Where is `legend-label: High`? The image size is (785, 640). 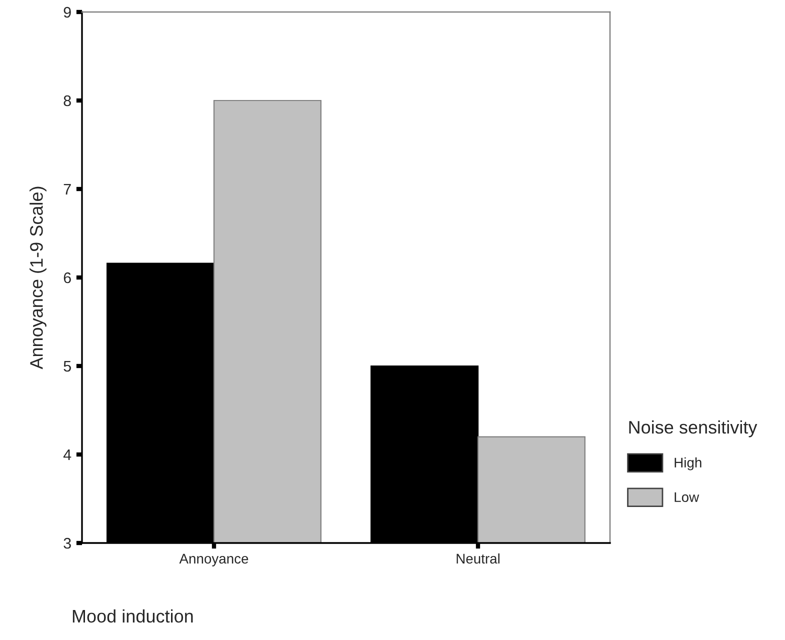
legend-label: High is located at coordinates (688, 463).